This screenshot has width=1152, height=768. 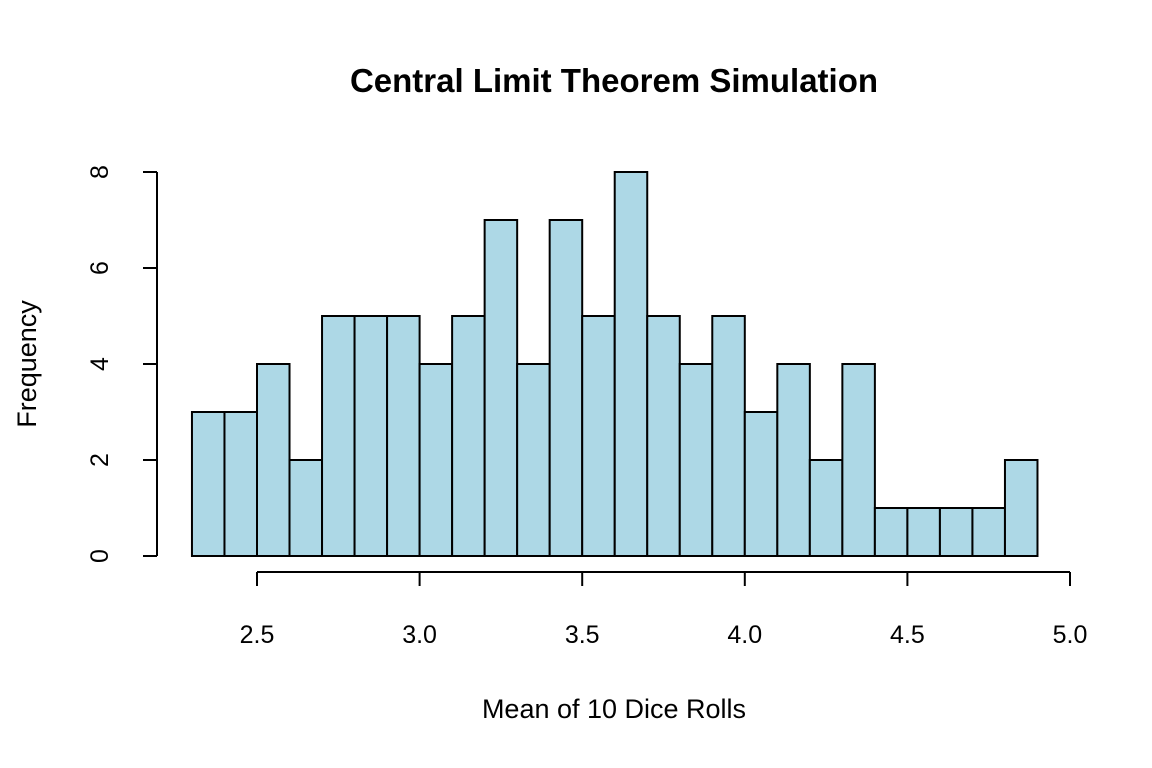 I want to click on y-axis: 0 2 4 6 8, so click(x=122, y=364).